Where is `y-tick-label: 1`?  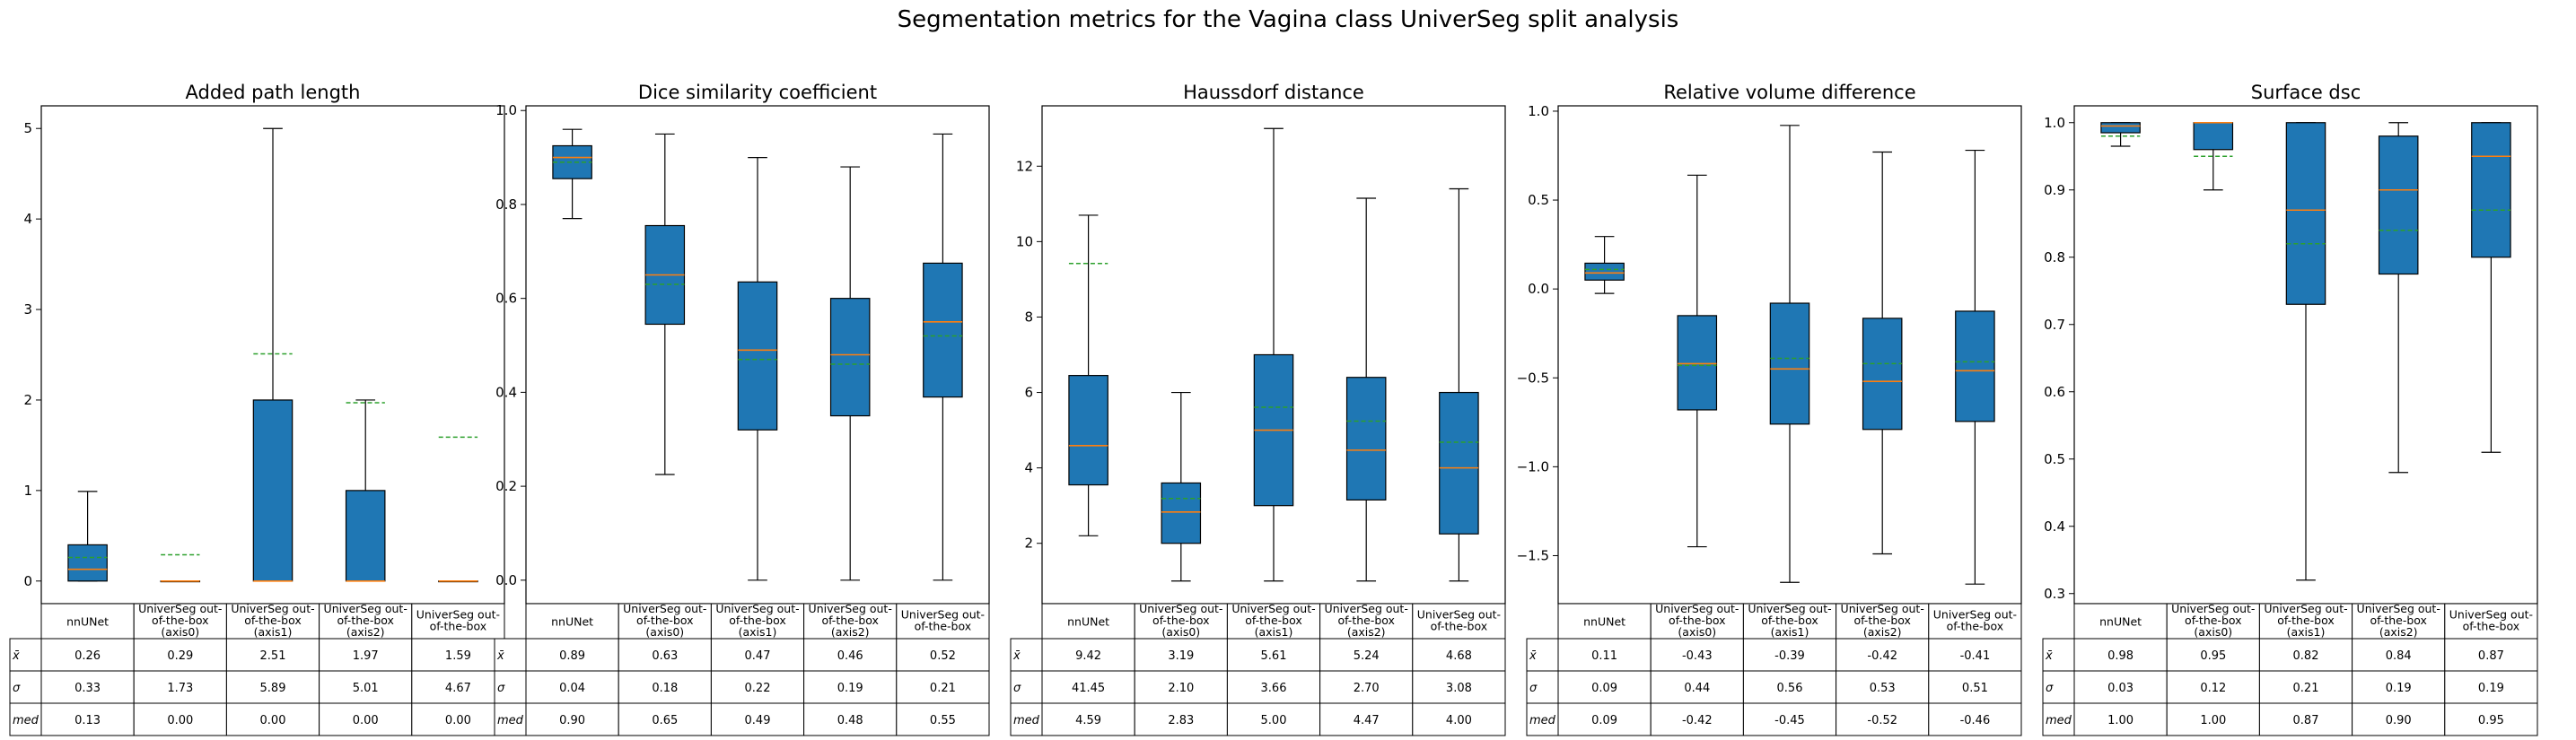
y-tick-label: 1 is located at coordinates (27, 491).